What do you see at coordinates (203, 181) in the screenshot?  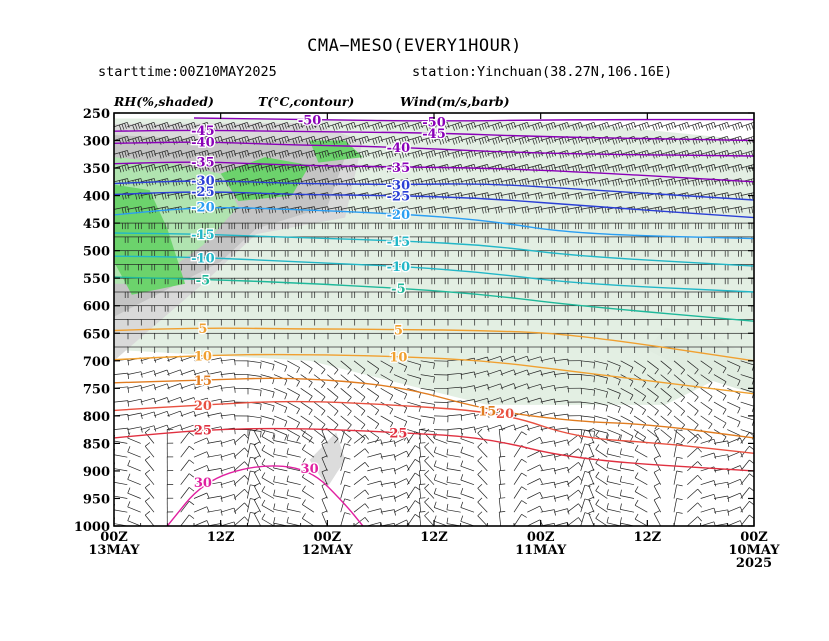 I see `contour-label: -30` at bounding box center [203, 181].